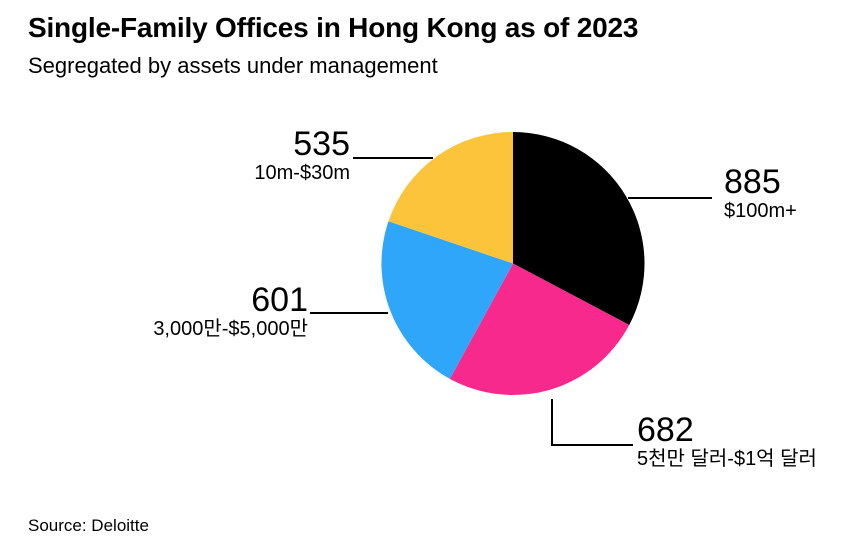  Describe the element at coordinates (302, 173) in the screenshot. I see `callout-range-10m-to-30m: 10m-$30m` at that location.